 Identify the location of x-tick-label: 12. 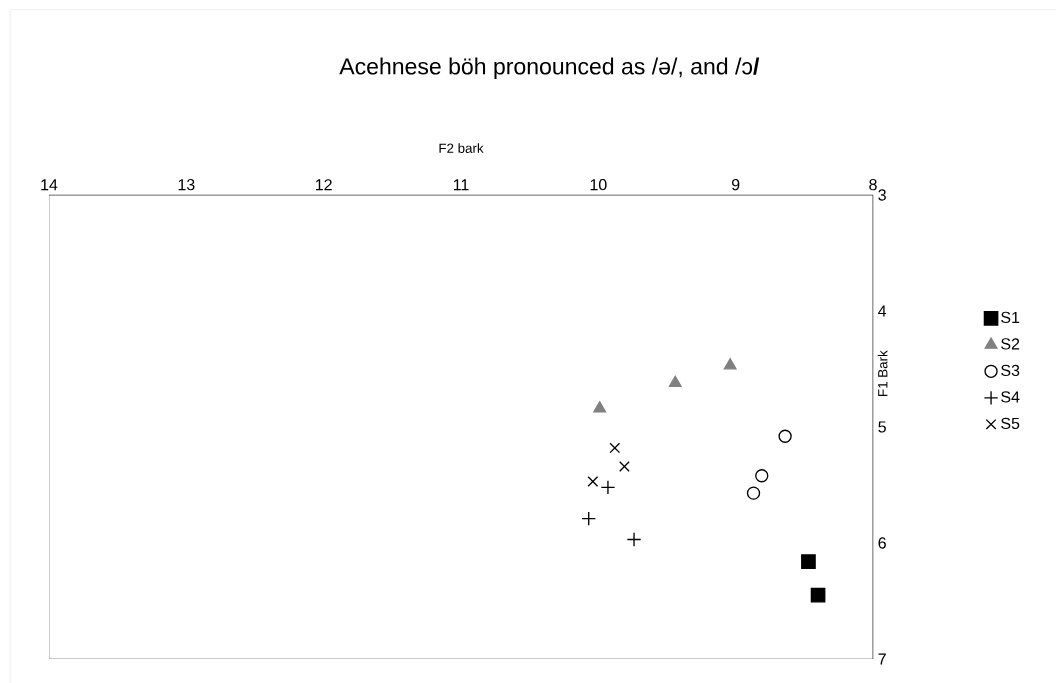
(323, 185).